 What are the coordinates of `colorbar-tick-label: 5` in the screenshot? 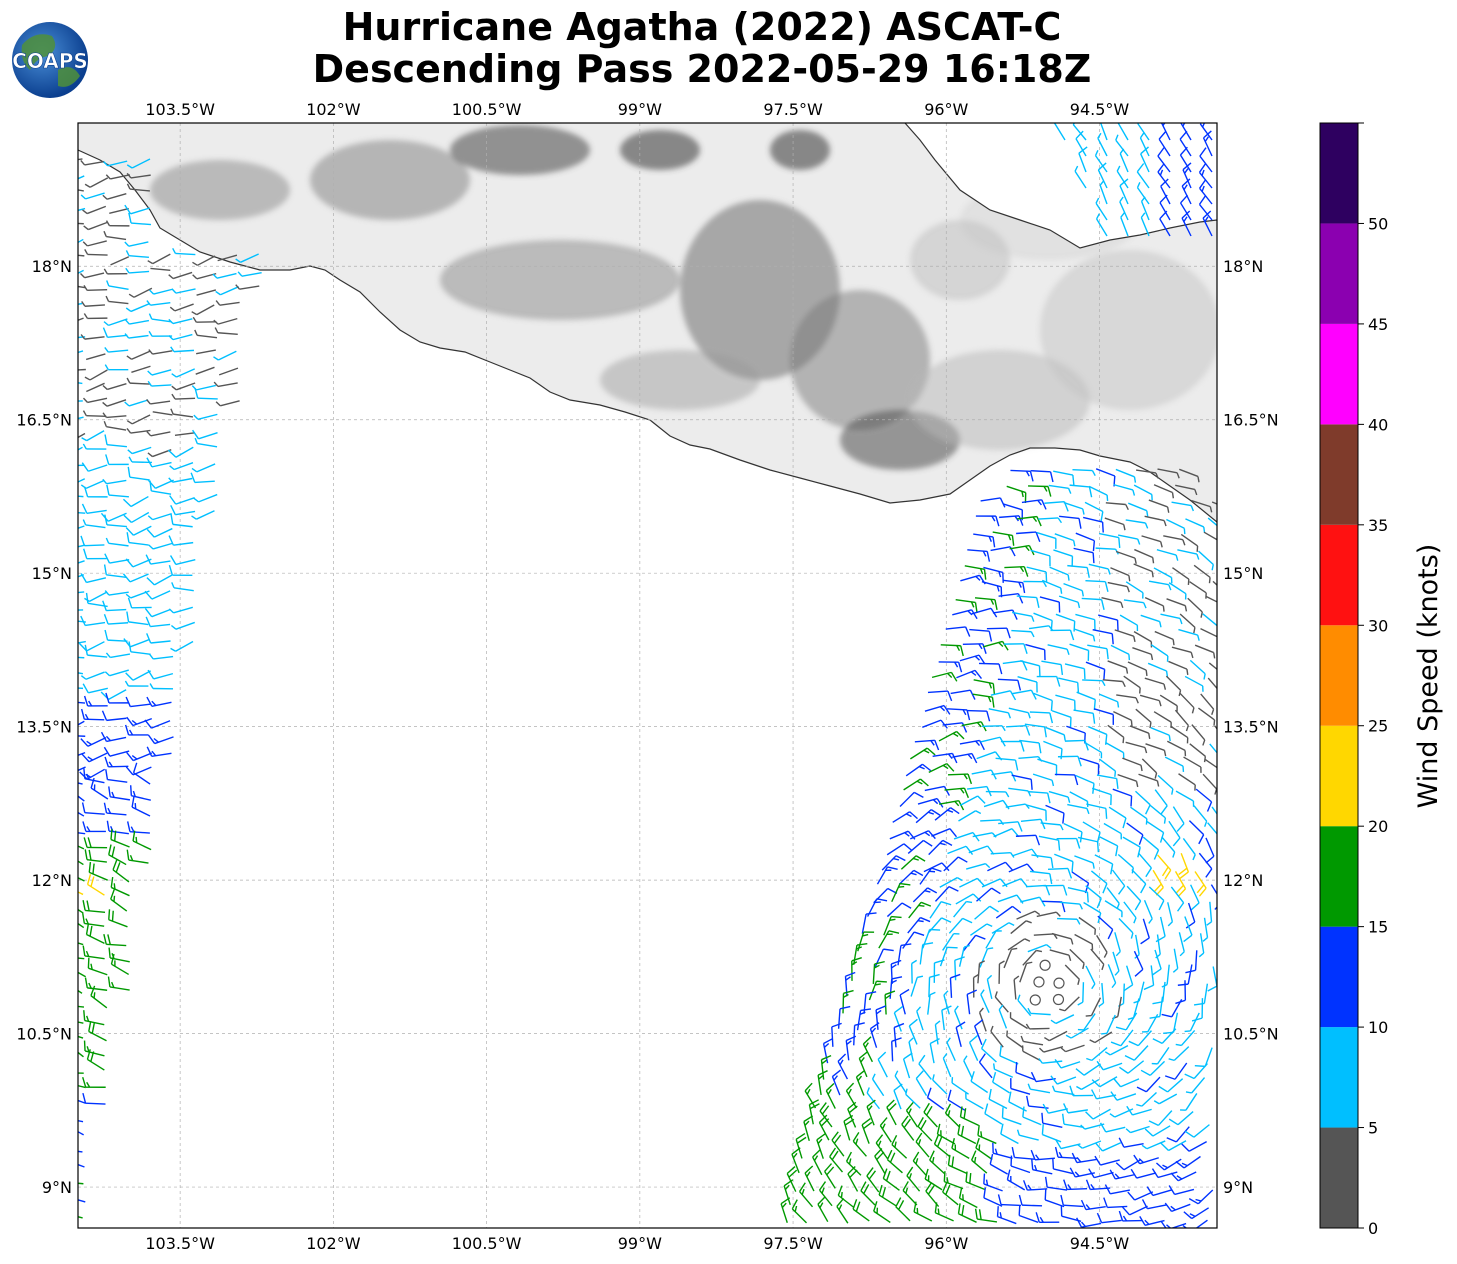 It's located at (1373, 1128).